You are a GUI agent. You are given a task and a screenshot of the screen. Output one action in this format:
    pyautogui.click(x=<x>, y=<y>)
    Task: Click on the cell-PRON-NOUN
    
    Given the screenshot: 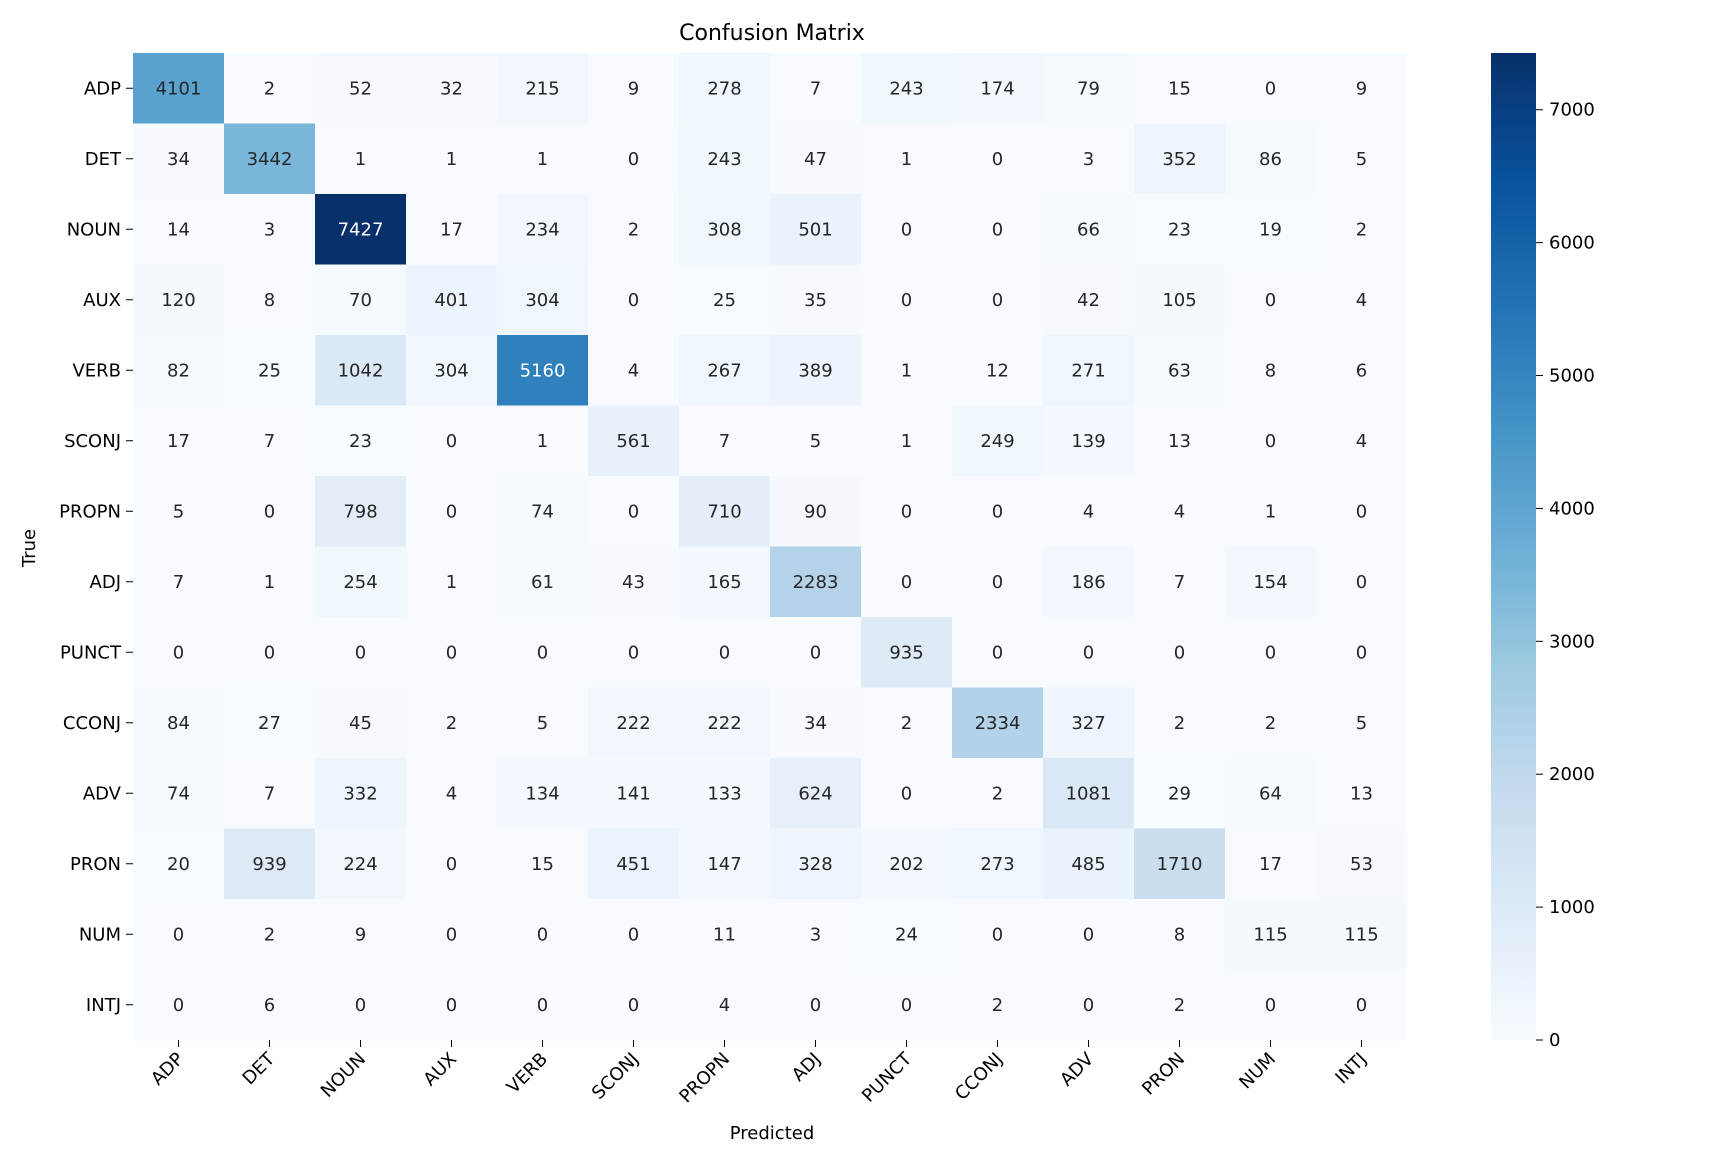 What is the action you would take?
    pyautogui.click(x=361, y=864)
    